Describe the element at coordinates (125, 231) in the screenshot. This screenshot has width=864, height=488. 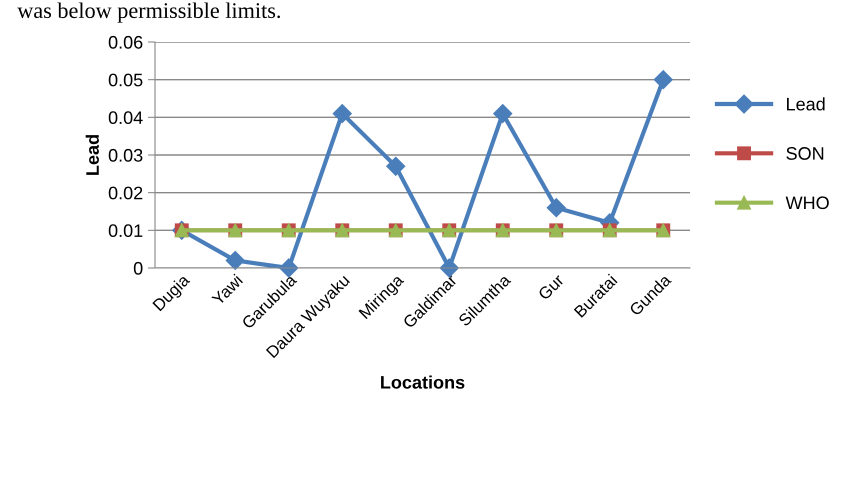
I see `y-tick-label: 0.01` at that location.